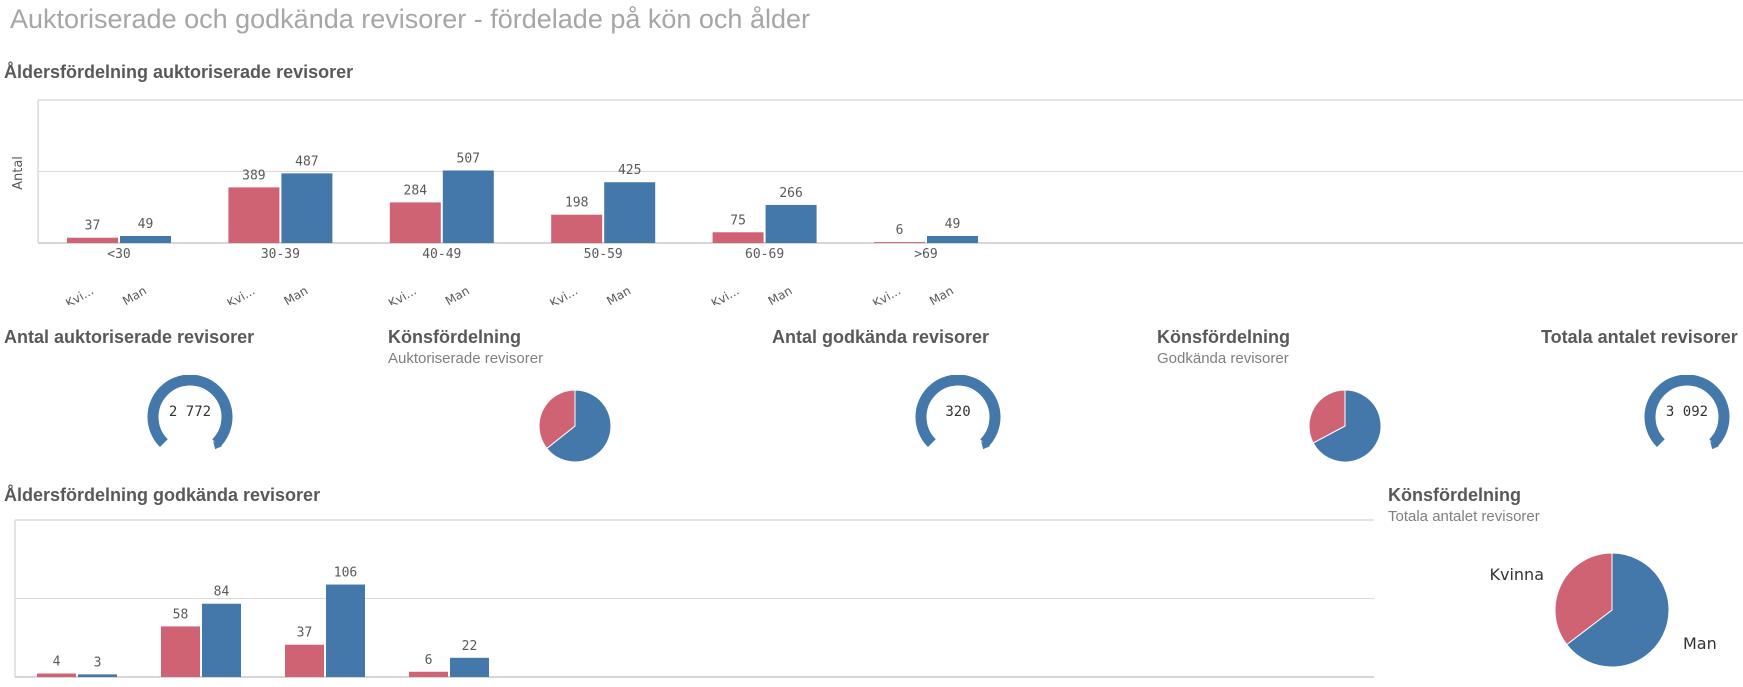  What do you see at coordinates (98, 662) in the screenshot?
I see `data-label: 3` at bounding box center [98, 662].